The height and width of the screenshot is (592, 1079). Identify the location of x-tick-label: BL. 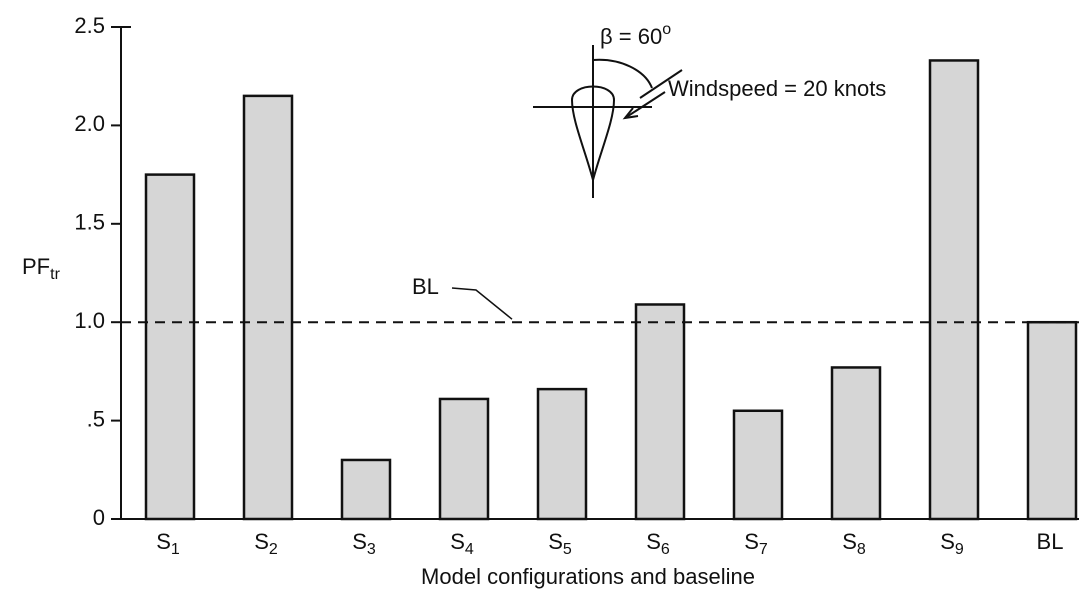
(1050, 541).